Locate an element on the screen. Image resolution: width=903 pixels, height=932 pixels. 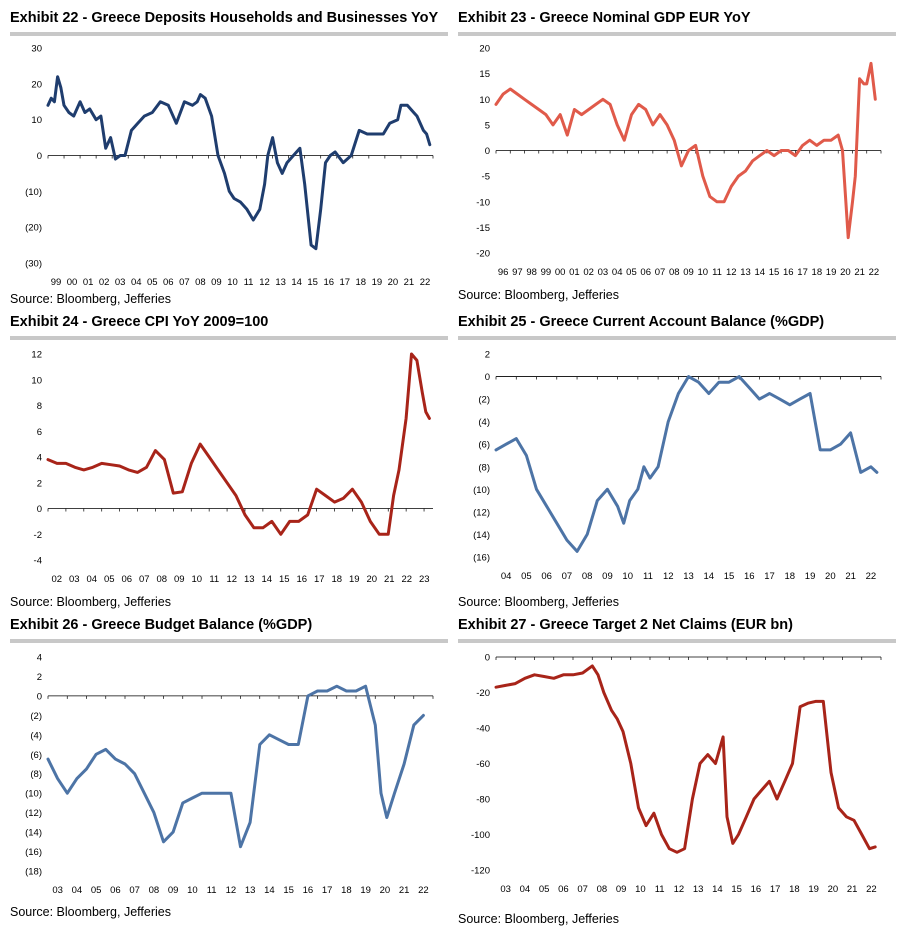
exhibit-27-x-tick-label: 09 is located at coordinates (621, 889).